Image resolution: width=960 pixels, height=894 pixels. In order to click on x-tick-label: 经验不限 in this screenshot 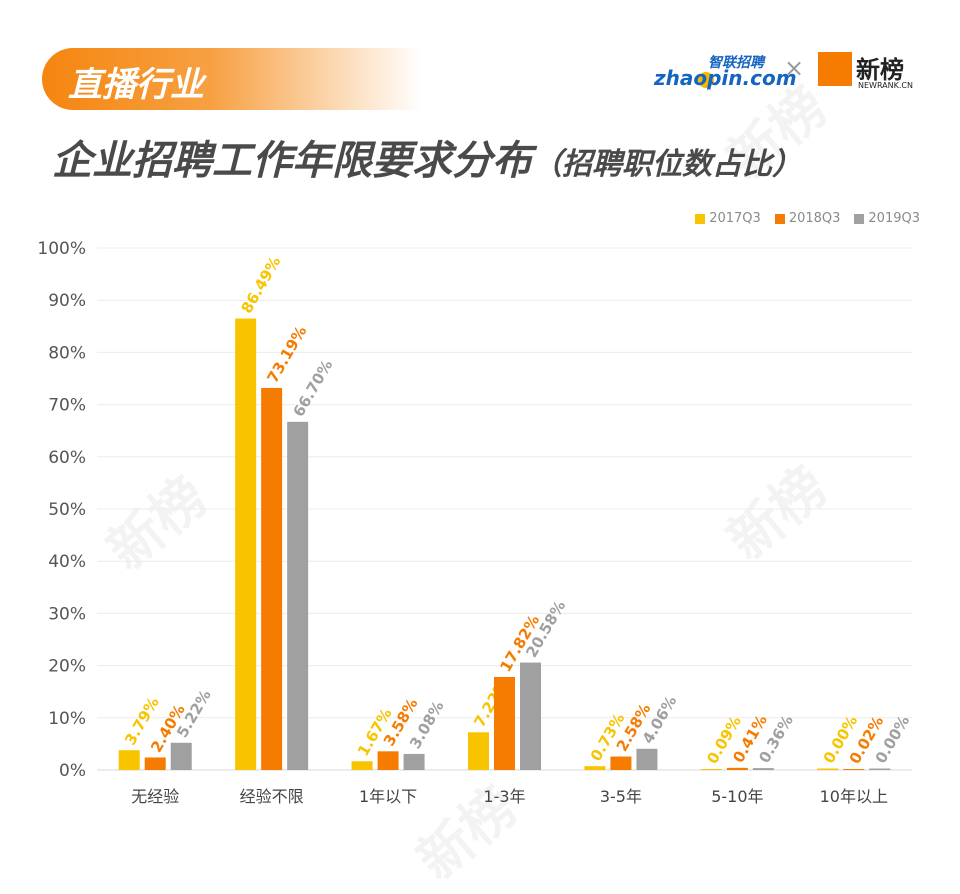, I will do `click(272, 796)`.